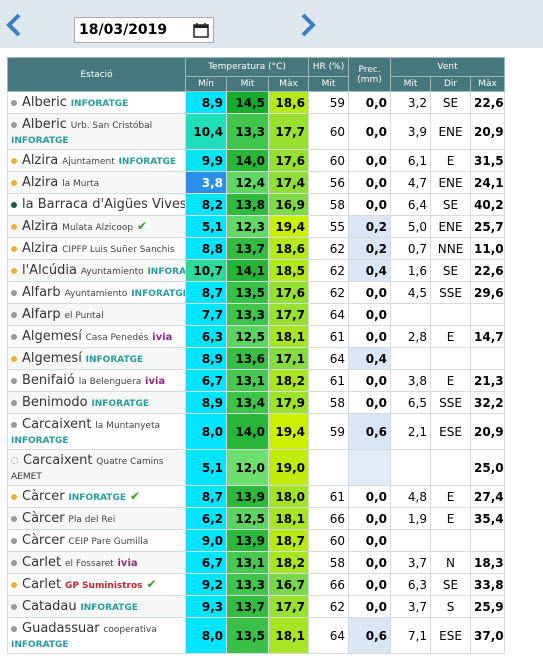 The image size is (543, 660). What do you see at coordinates (370, 226) in the screenshot?
I see `prec-cell: 0,2` at bounding box center [370, 226].